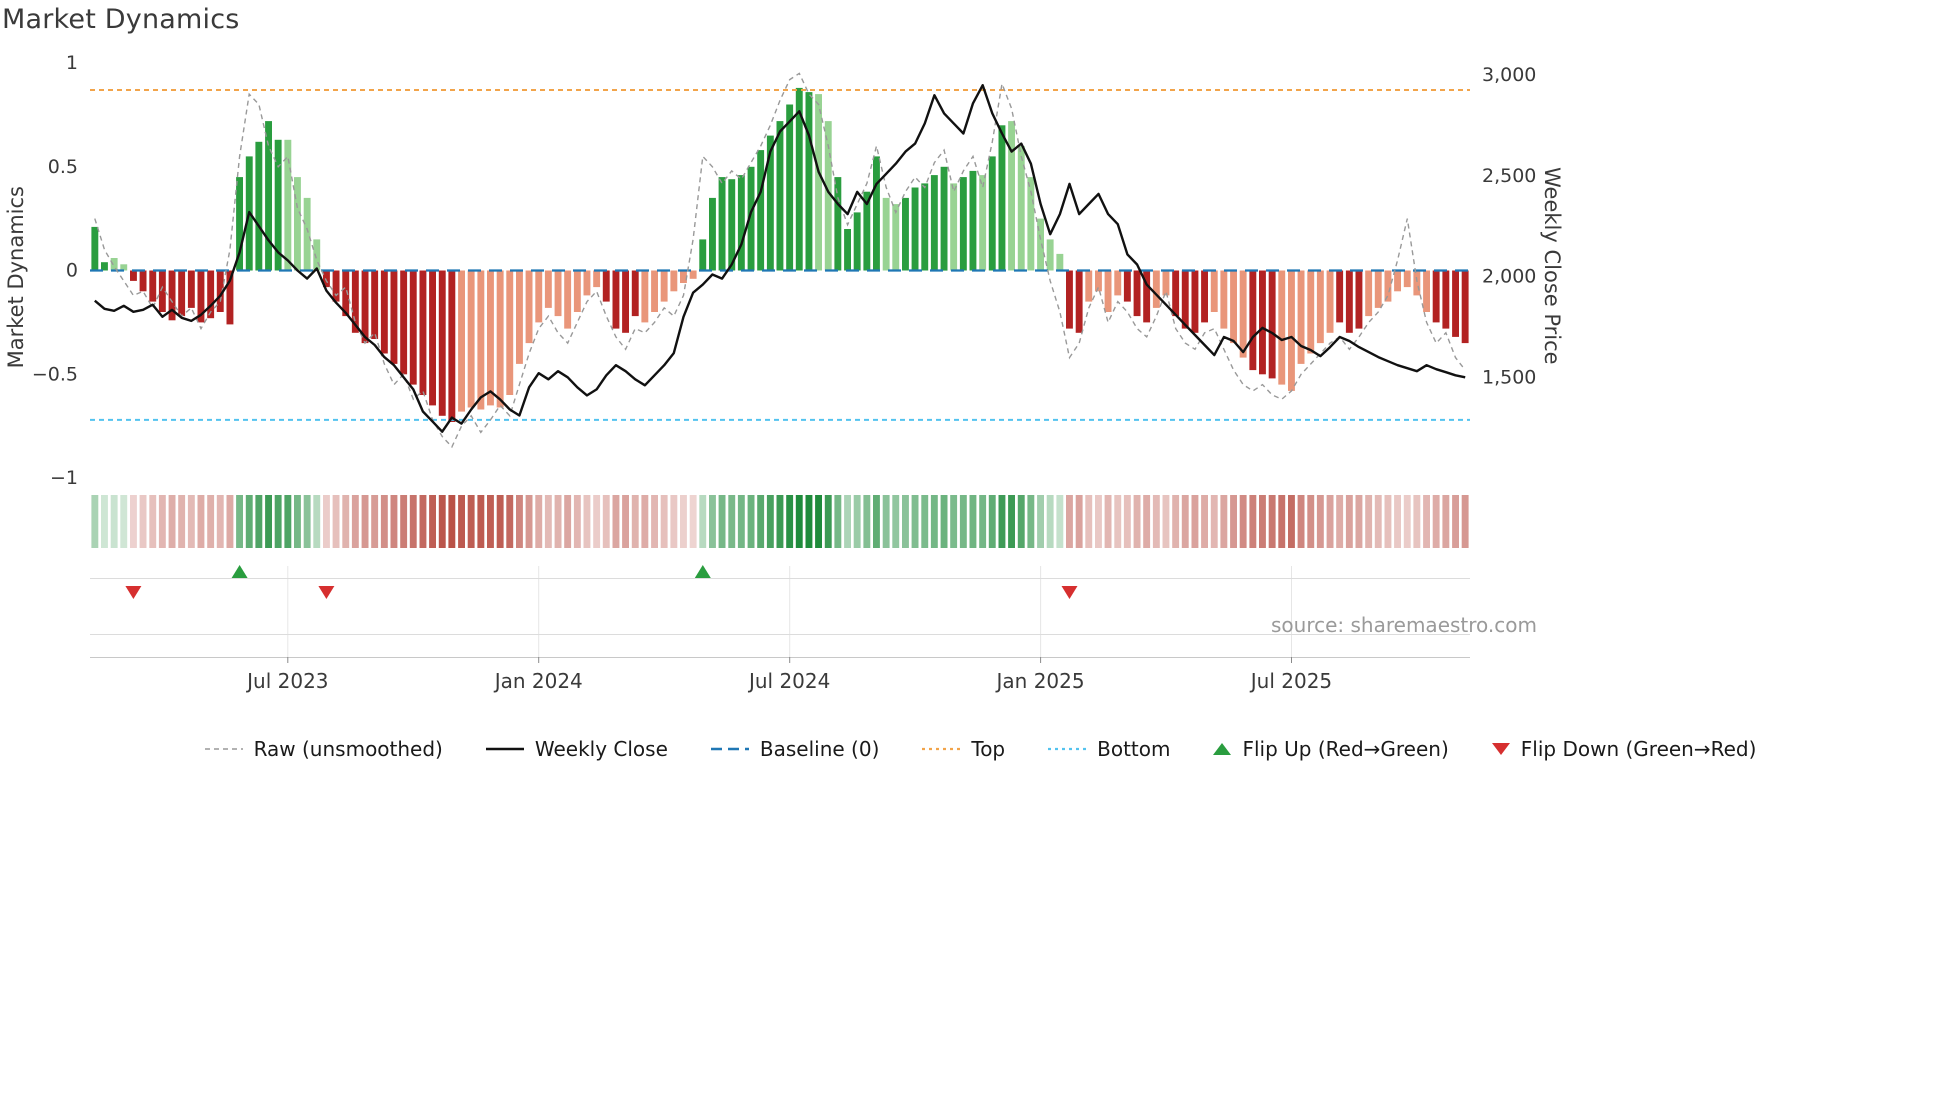 This screenshot has width=1960, height=1102. I want to click on legend-label: Bottom, so click(1134, 749).